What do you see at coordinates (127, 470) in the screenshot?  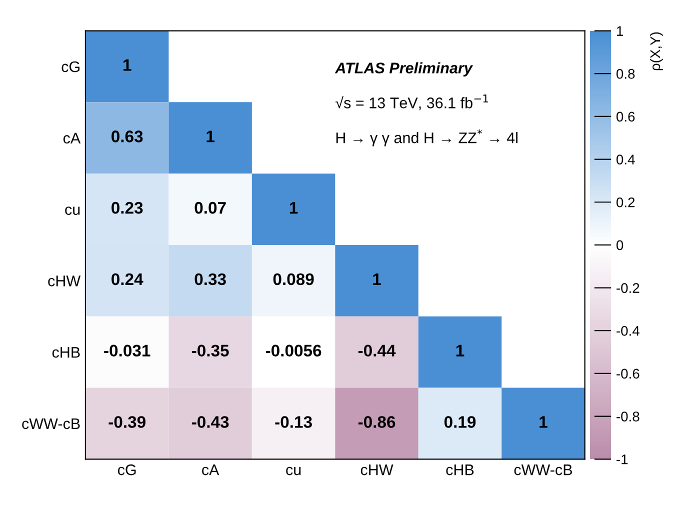 I see `x-tick-label: cG` at bounding box center [127, 470].